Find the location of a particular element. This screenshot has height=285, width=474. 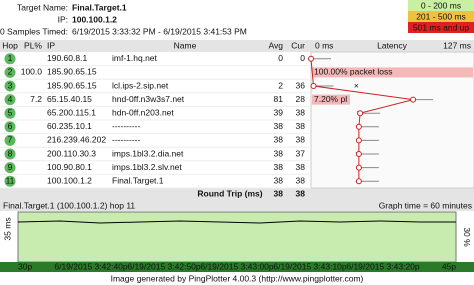

timeline-trace is located at coordinates (236, 222).